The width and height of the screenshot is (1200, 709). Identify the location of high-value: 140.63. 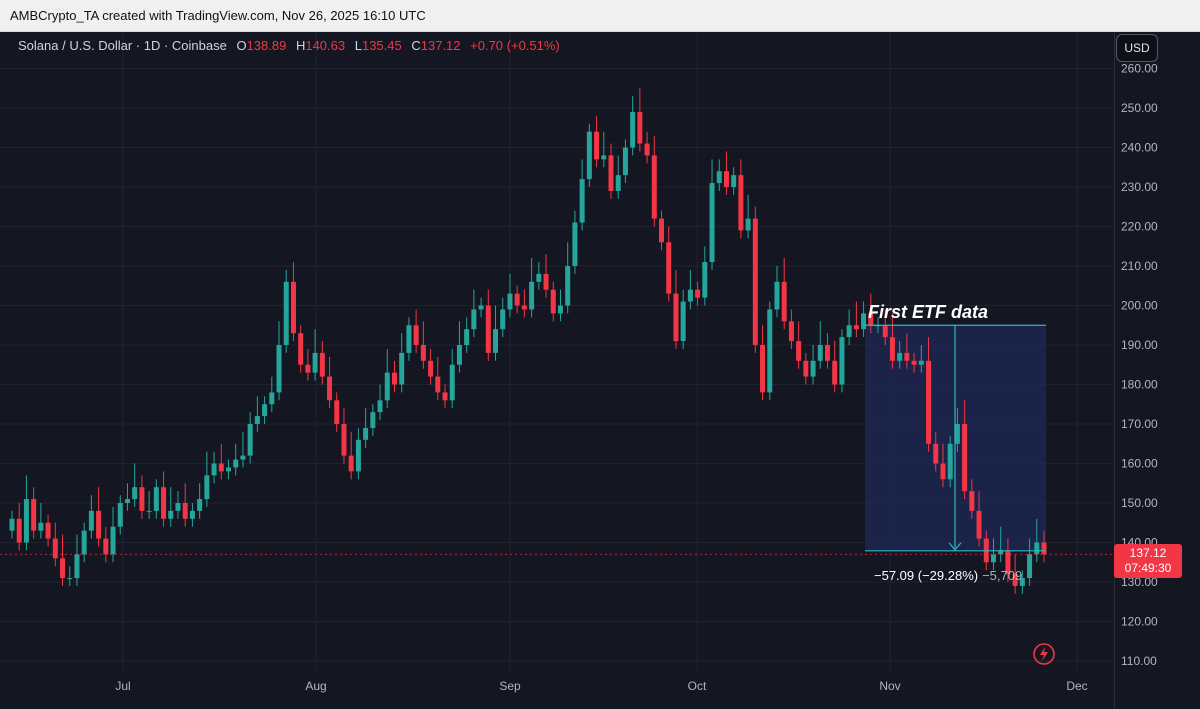
(325, 45).